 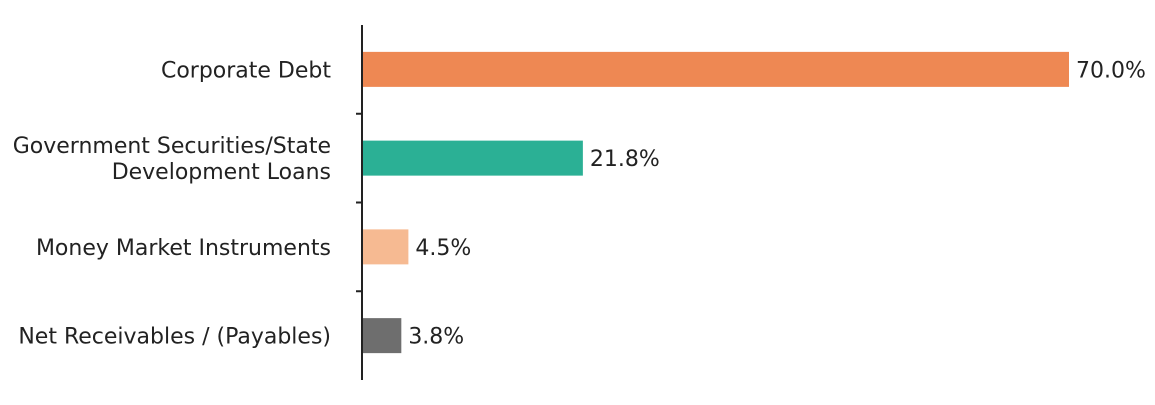 What do you see at coordinates (183, 248) in the screenshot?
I see `category-label-3: Money Market Instruments` at bounding box center [183, 248].